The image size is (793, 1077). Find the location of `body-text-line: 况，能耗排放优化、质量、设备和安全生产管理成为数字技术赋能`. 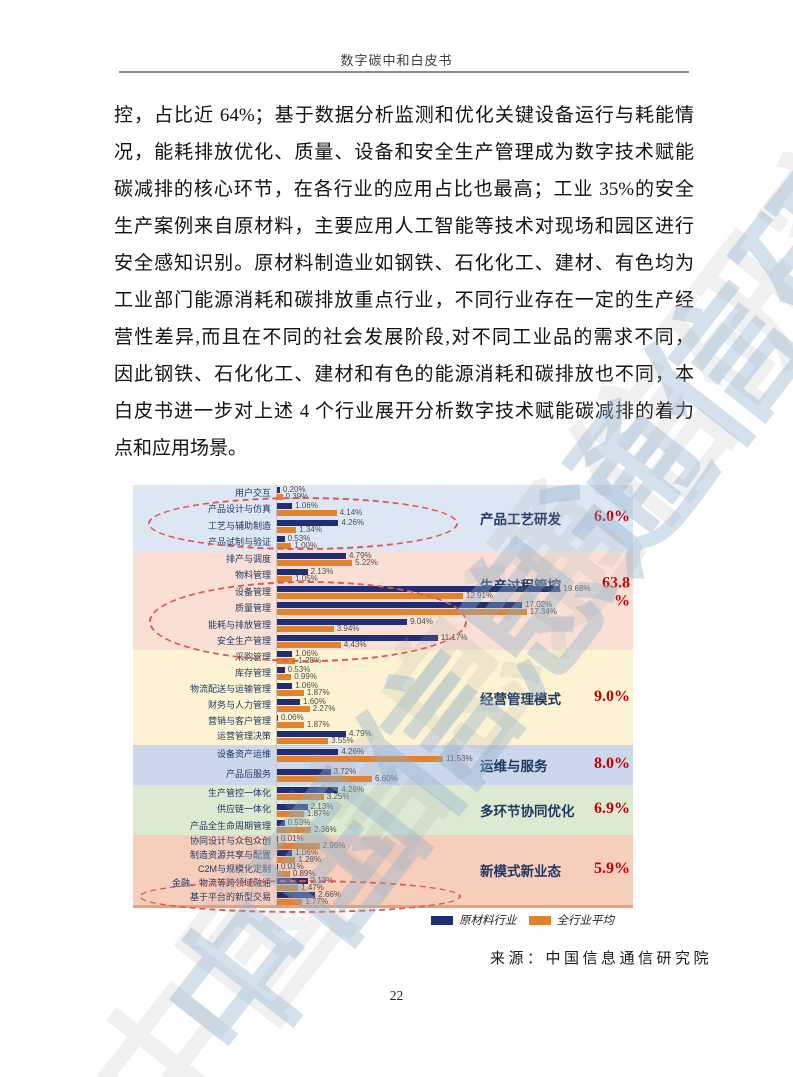

body-text-line: 况，能耗排放优化、质量、设备和安全生产管理成为数字技术赋能 is located at coordinates (404, 152).